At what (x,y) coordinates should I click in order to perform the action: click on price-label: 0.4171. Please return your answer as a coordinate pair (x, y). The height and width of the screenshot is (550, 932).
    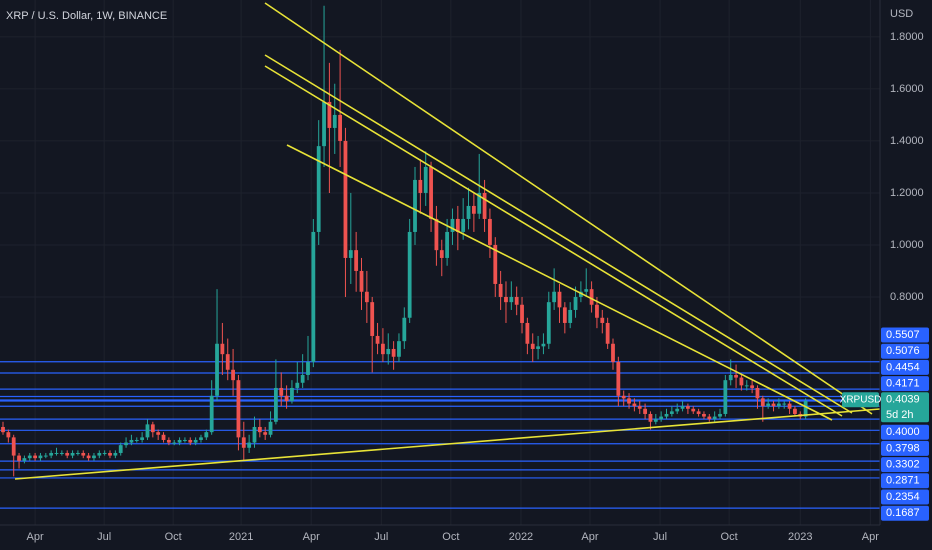
    Looking at the image, I should click on (903, 384).